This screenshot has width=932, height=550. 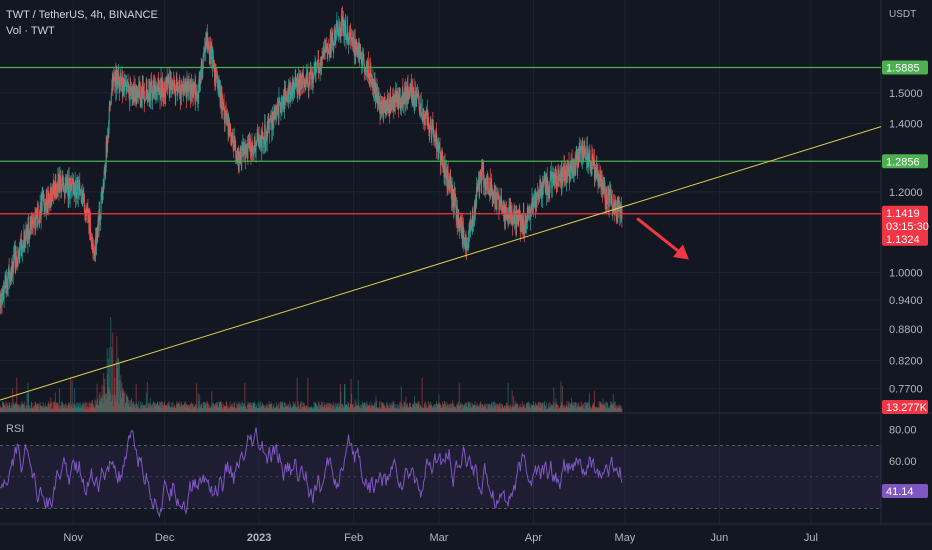 I want to click on symbol-title: TWT / TetherUS, 4h, BINANCE, so click(x=82, y=15).